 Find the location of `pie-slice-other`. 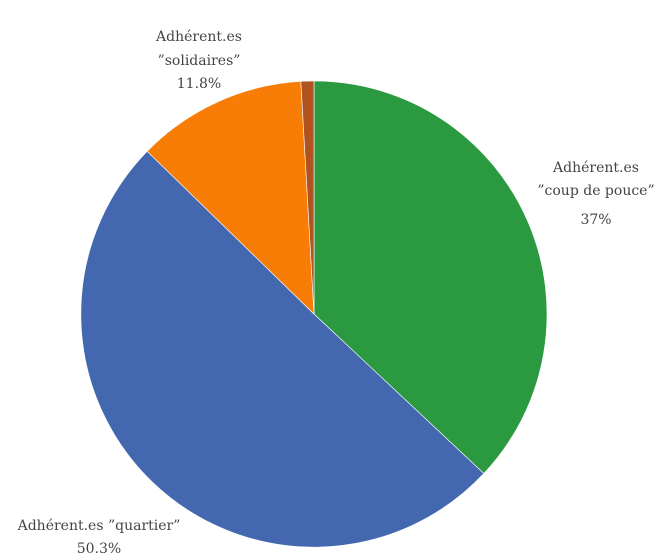

pie-slice-other is located at coordinates (307, 197).